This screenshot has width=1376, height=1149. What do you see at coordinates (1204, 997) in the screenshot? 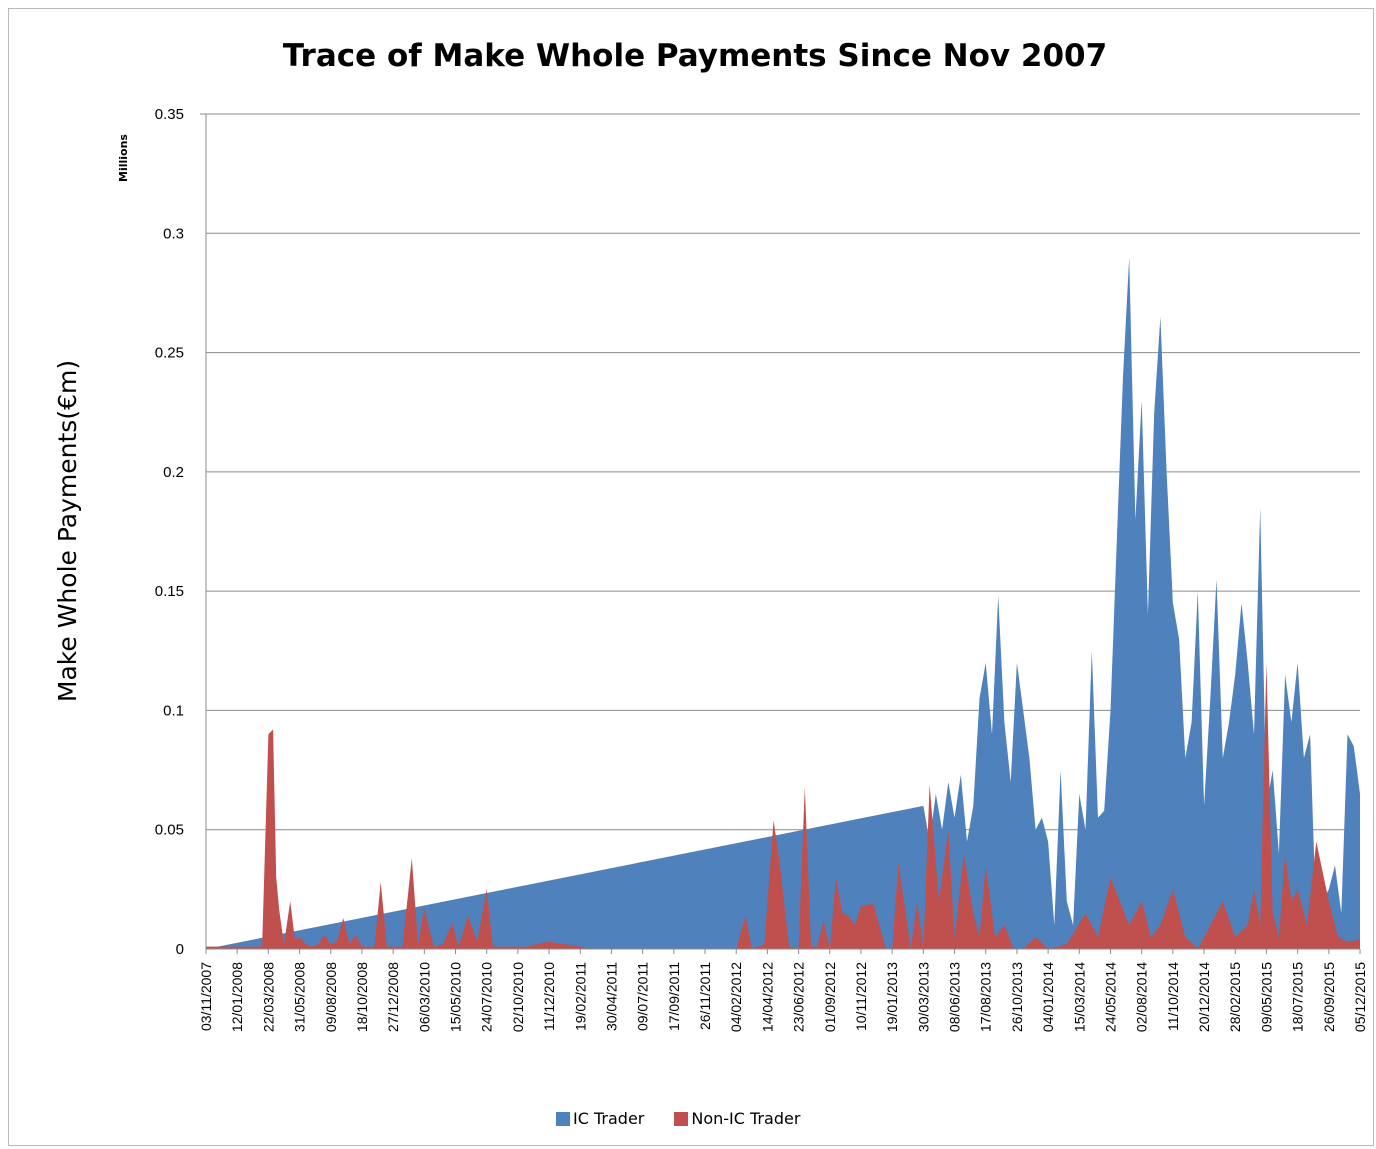
I see `x-tick-label: 20/12/2014` at bounding box center [1204, 997].